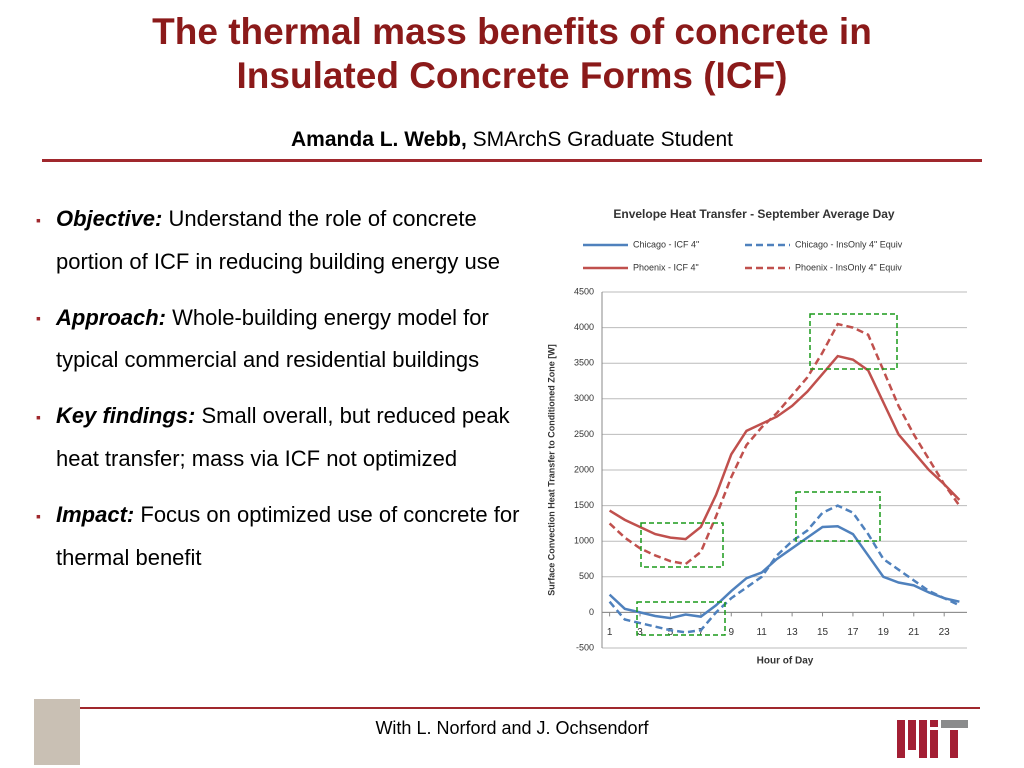  What do you see at coordinates (671, 632) in the screenshot?
I see `x-tick-label: 5` at bounding box center [671, 632].